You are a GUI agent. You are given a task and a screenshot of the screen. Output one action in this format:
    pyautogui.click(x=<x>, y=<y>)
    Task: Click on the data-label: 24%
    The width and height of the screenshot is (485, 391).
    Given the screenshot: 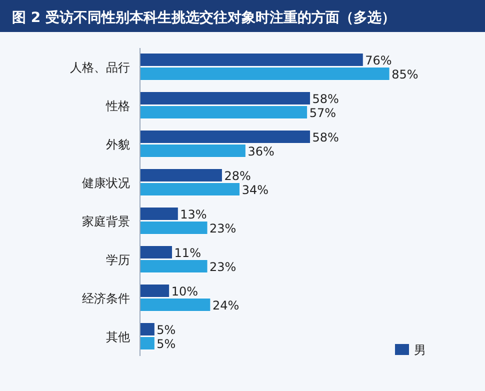 What is the action you would take?
    pyautogui.click(x=226, y=305)
    